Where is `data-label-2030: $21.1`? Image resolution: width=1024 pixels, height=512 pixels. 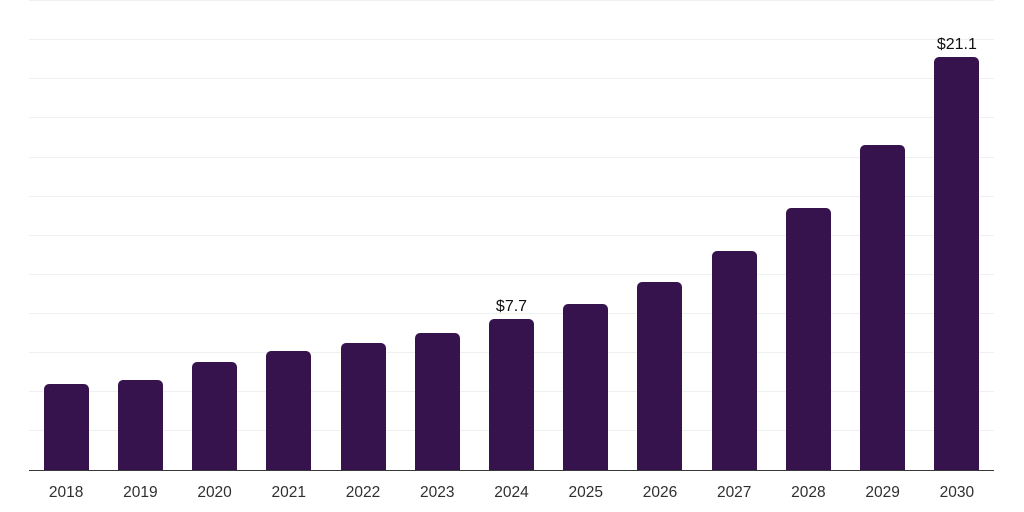 data-label-2030: $21.1 is located at coordinates (956, 45).